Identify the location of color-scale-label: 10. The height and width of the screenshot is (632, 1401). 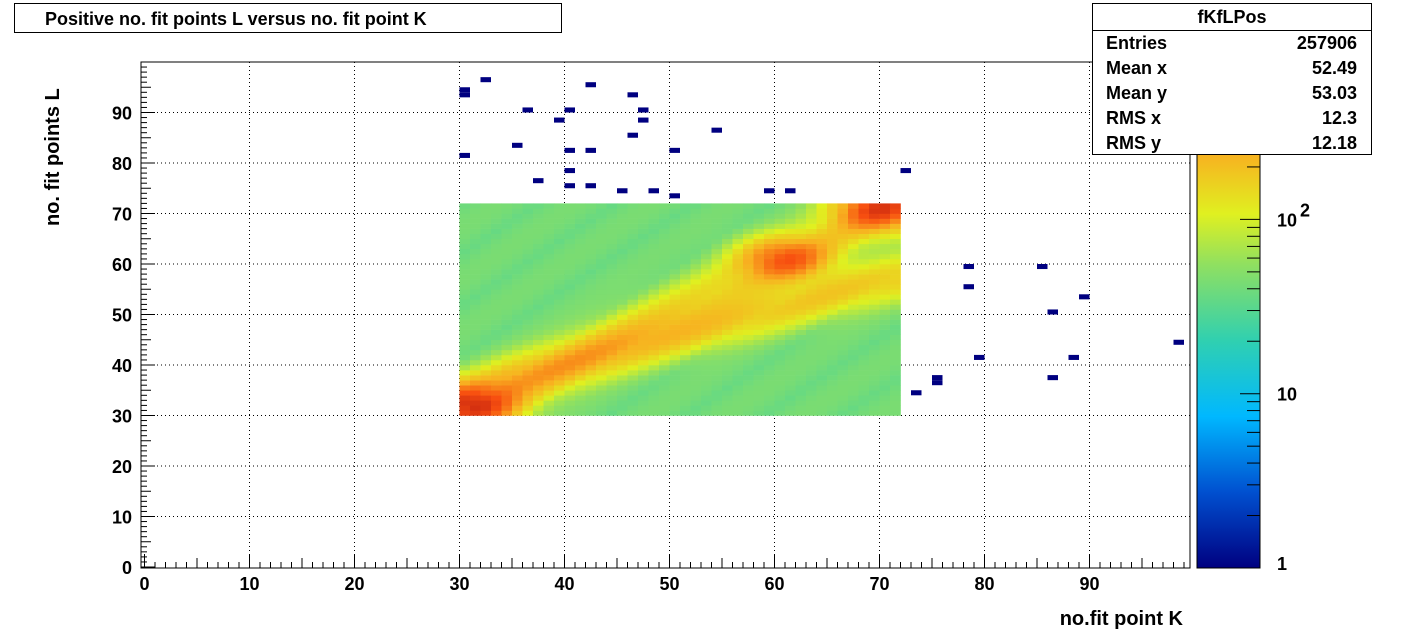
(1287, 220).